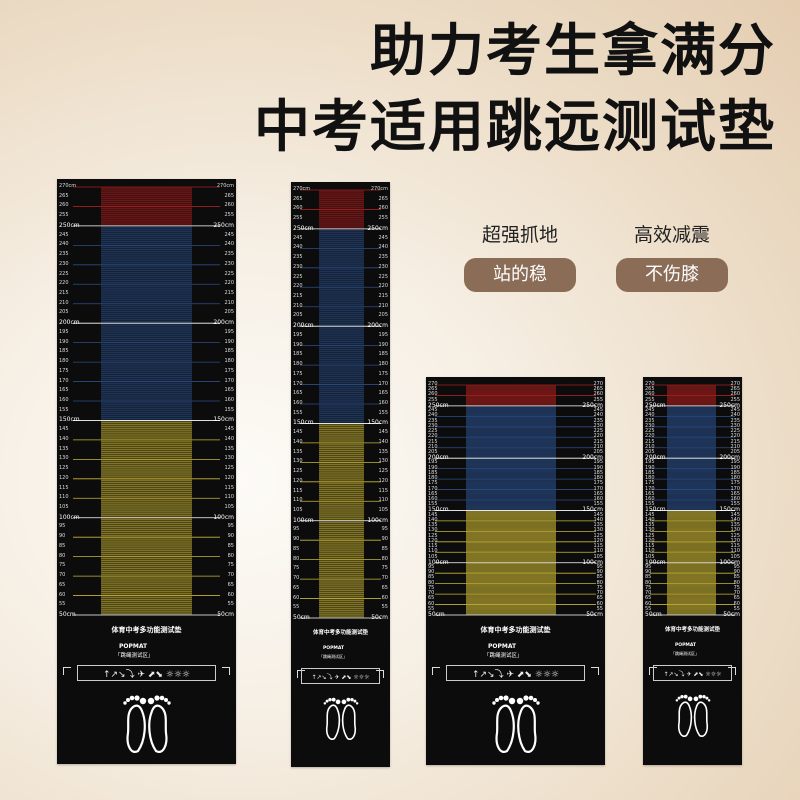 The height and width of the screenshot is (800, 800). I want to click on scale-label-right: 265, so click(229, 195).